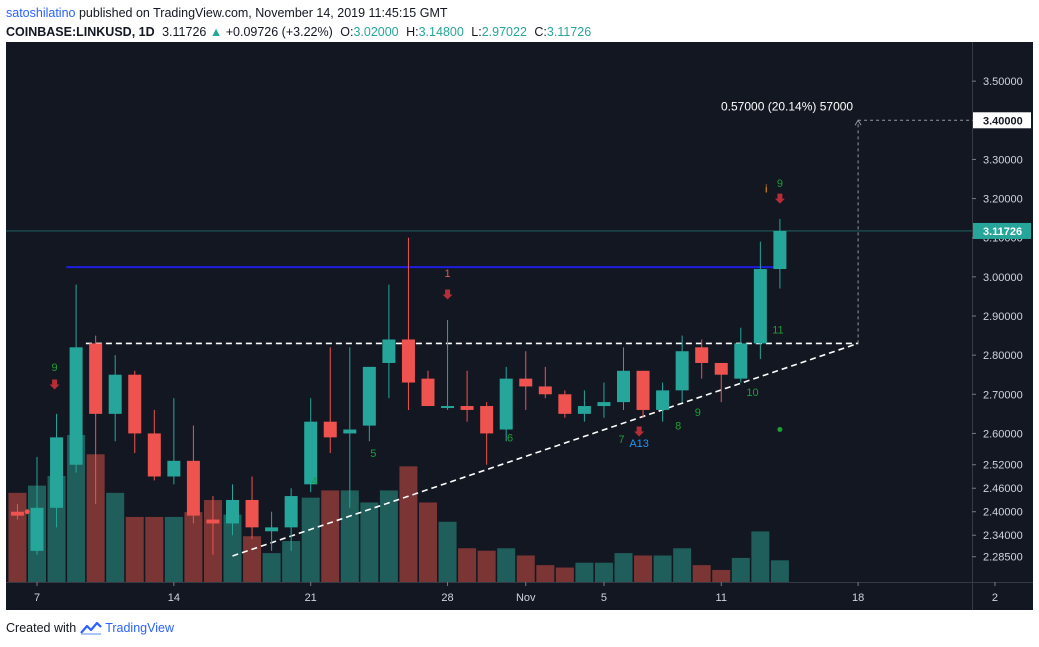  I want to click on open-value: 3.02000, so click(376, 32).